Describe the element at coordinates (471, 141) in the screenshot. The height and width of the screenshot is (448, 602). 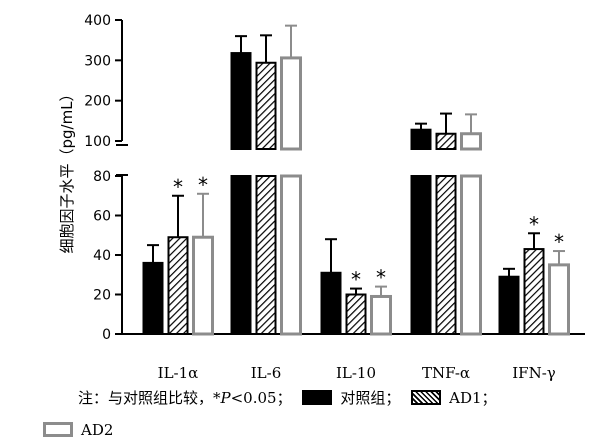
I see `bar-3-2-upper` at that location.